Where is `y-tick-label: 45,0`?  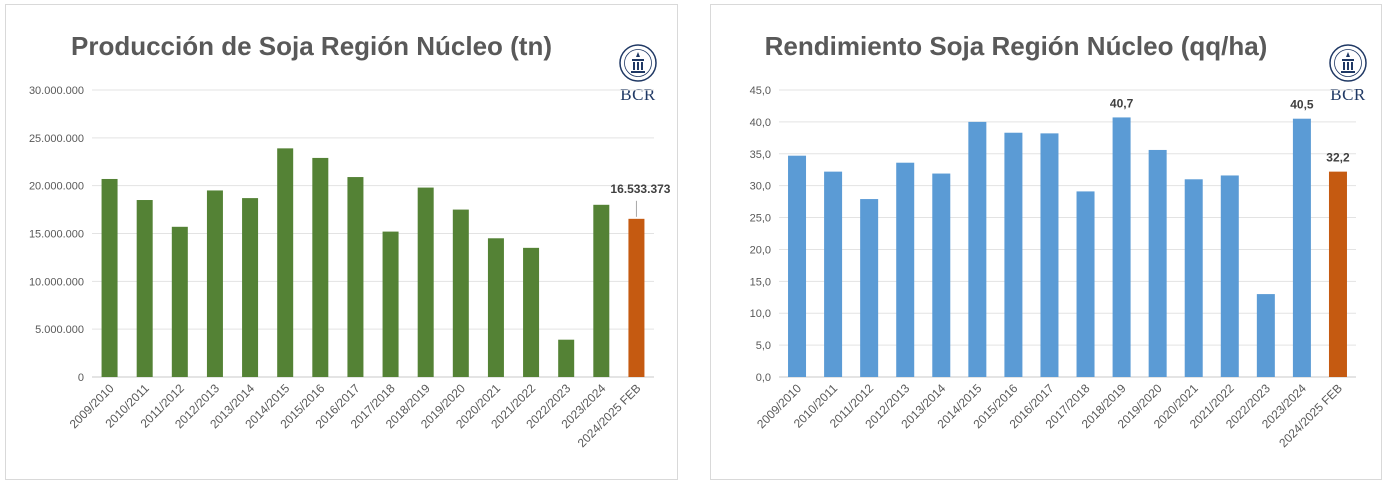
y-tick-label: 45,0 is located at coordinates (760, 91).